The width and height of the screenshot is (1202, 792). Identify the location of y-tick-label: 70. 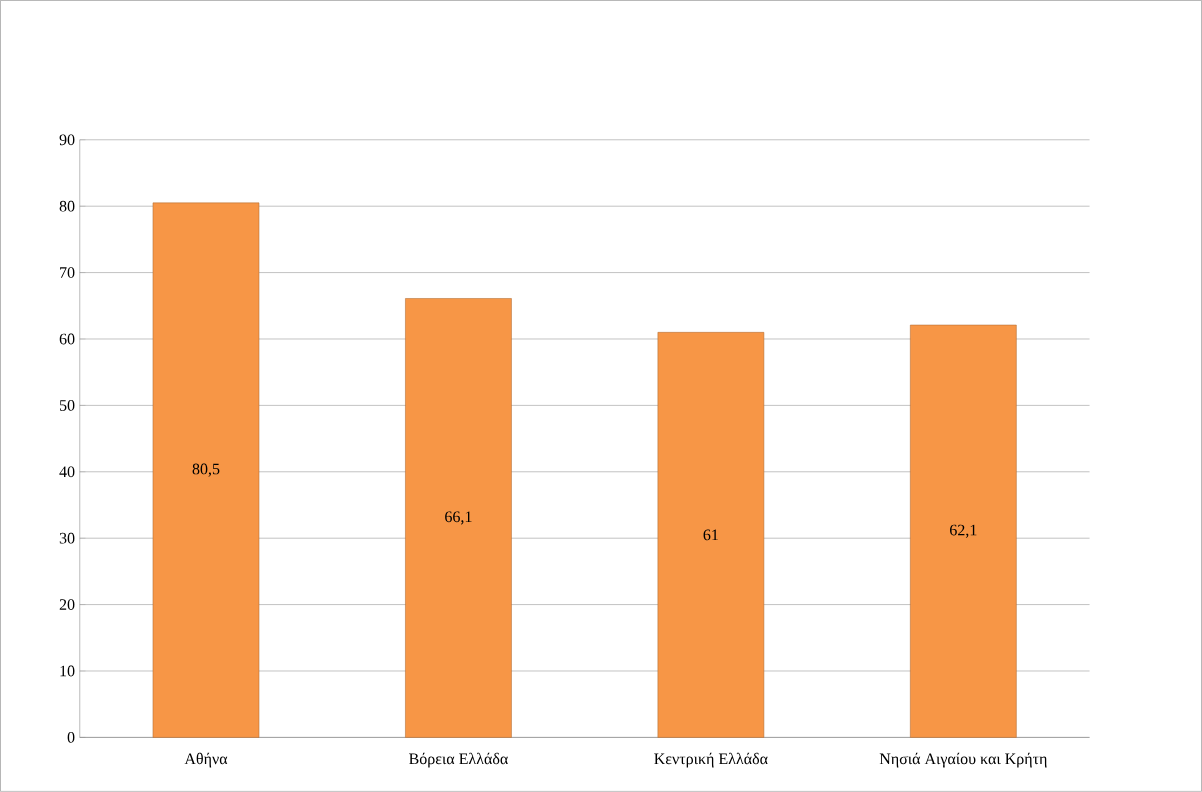
(67, 273).